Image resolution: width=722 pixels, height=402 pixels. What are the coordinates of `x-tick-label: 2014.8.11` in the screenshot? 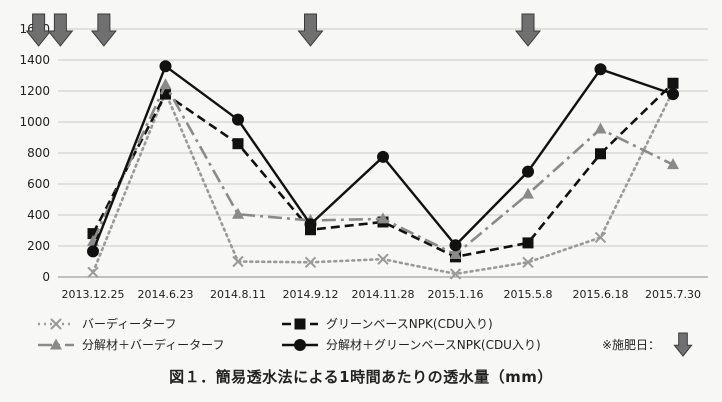 It's located at (238, 294).